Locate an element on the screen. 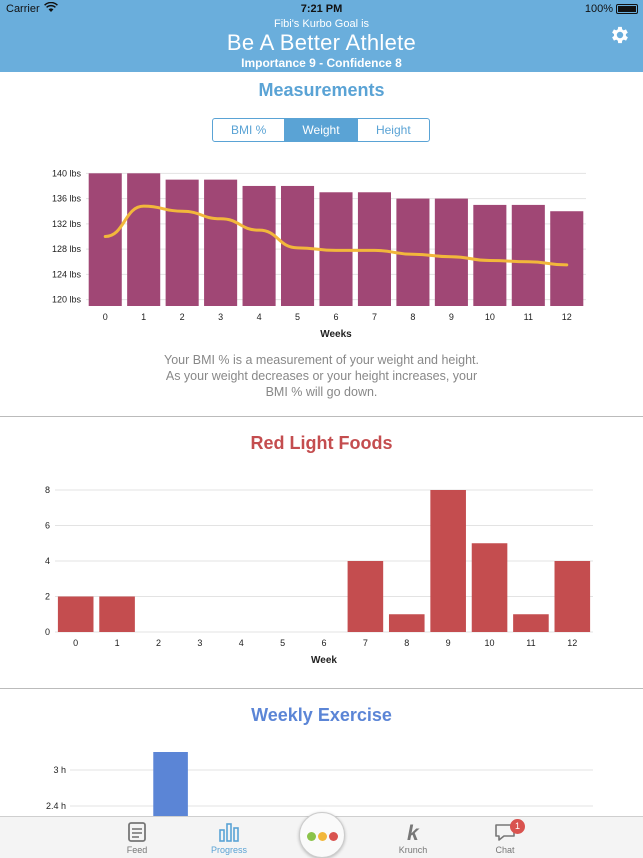 This screenshot has width=643, height=858. y-tick-label: 136 lbs is located at coordinates (67, 199).